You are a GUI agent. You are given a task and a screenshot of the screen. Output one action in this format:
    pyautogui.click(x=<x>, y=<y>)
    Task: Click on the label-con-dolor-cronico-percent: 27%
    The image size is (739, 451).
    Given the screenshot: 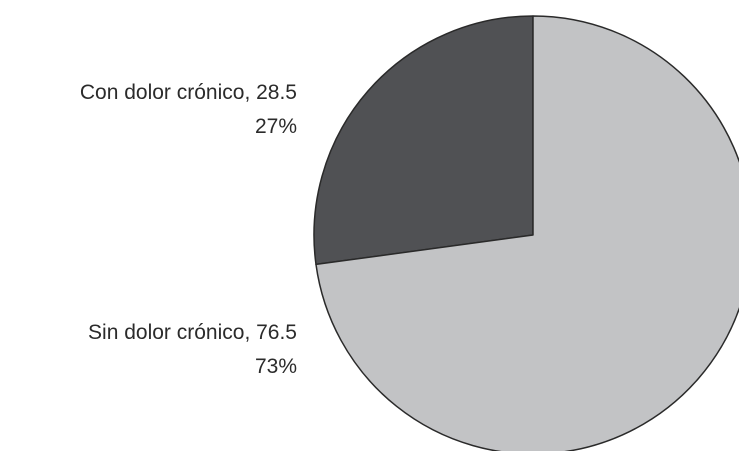 What is the action you would take?
    pyautogui.click(x=276, y=126)
    